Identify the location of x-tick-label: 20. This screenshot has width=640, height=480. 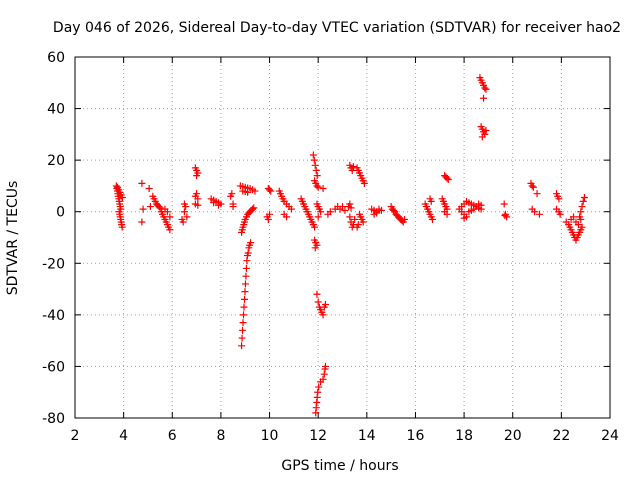
(513, 436).